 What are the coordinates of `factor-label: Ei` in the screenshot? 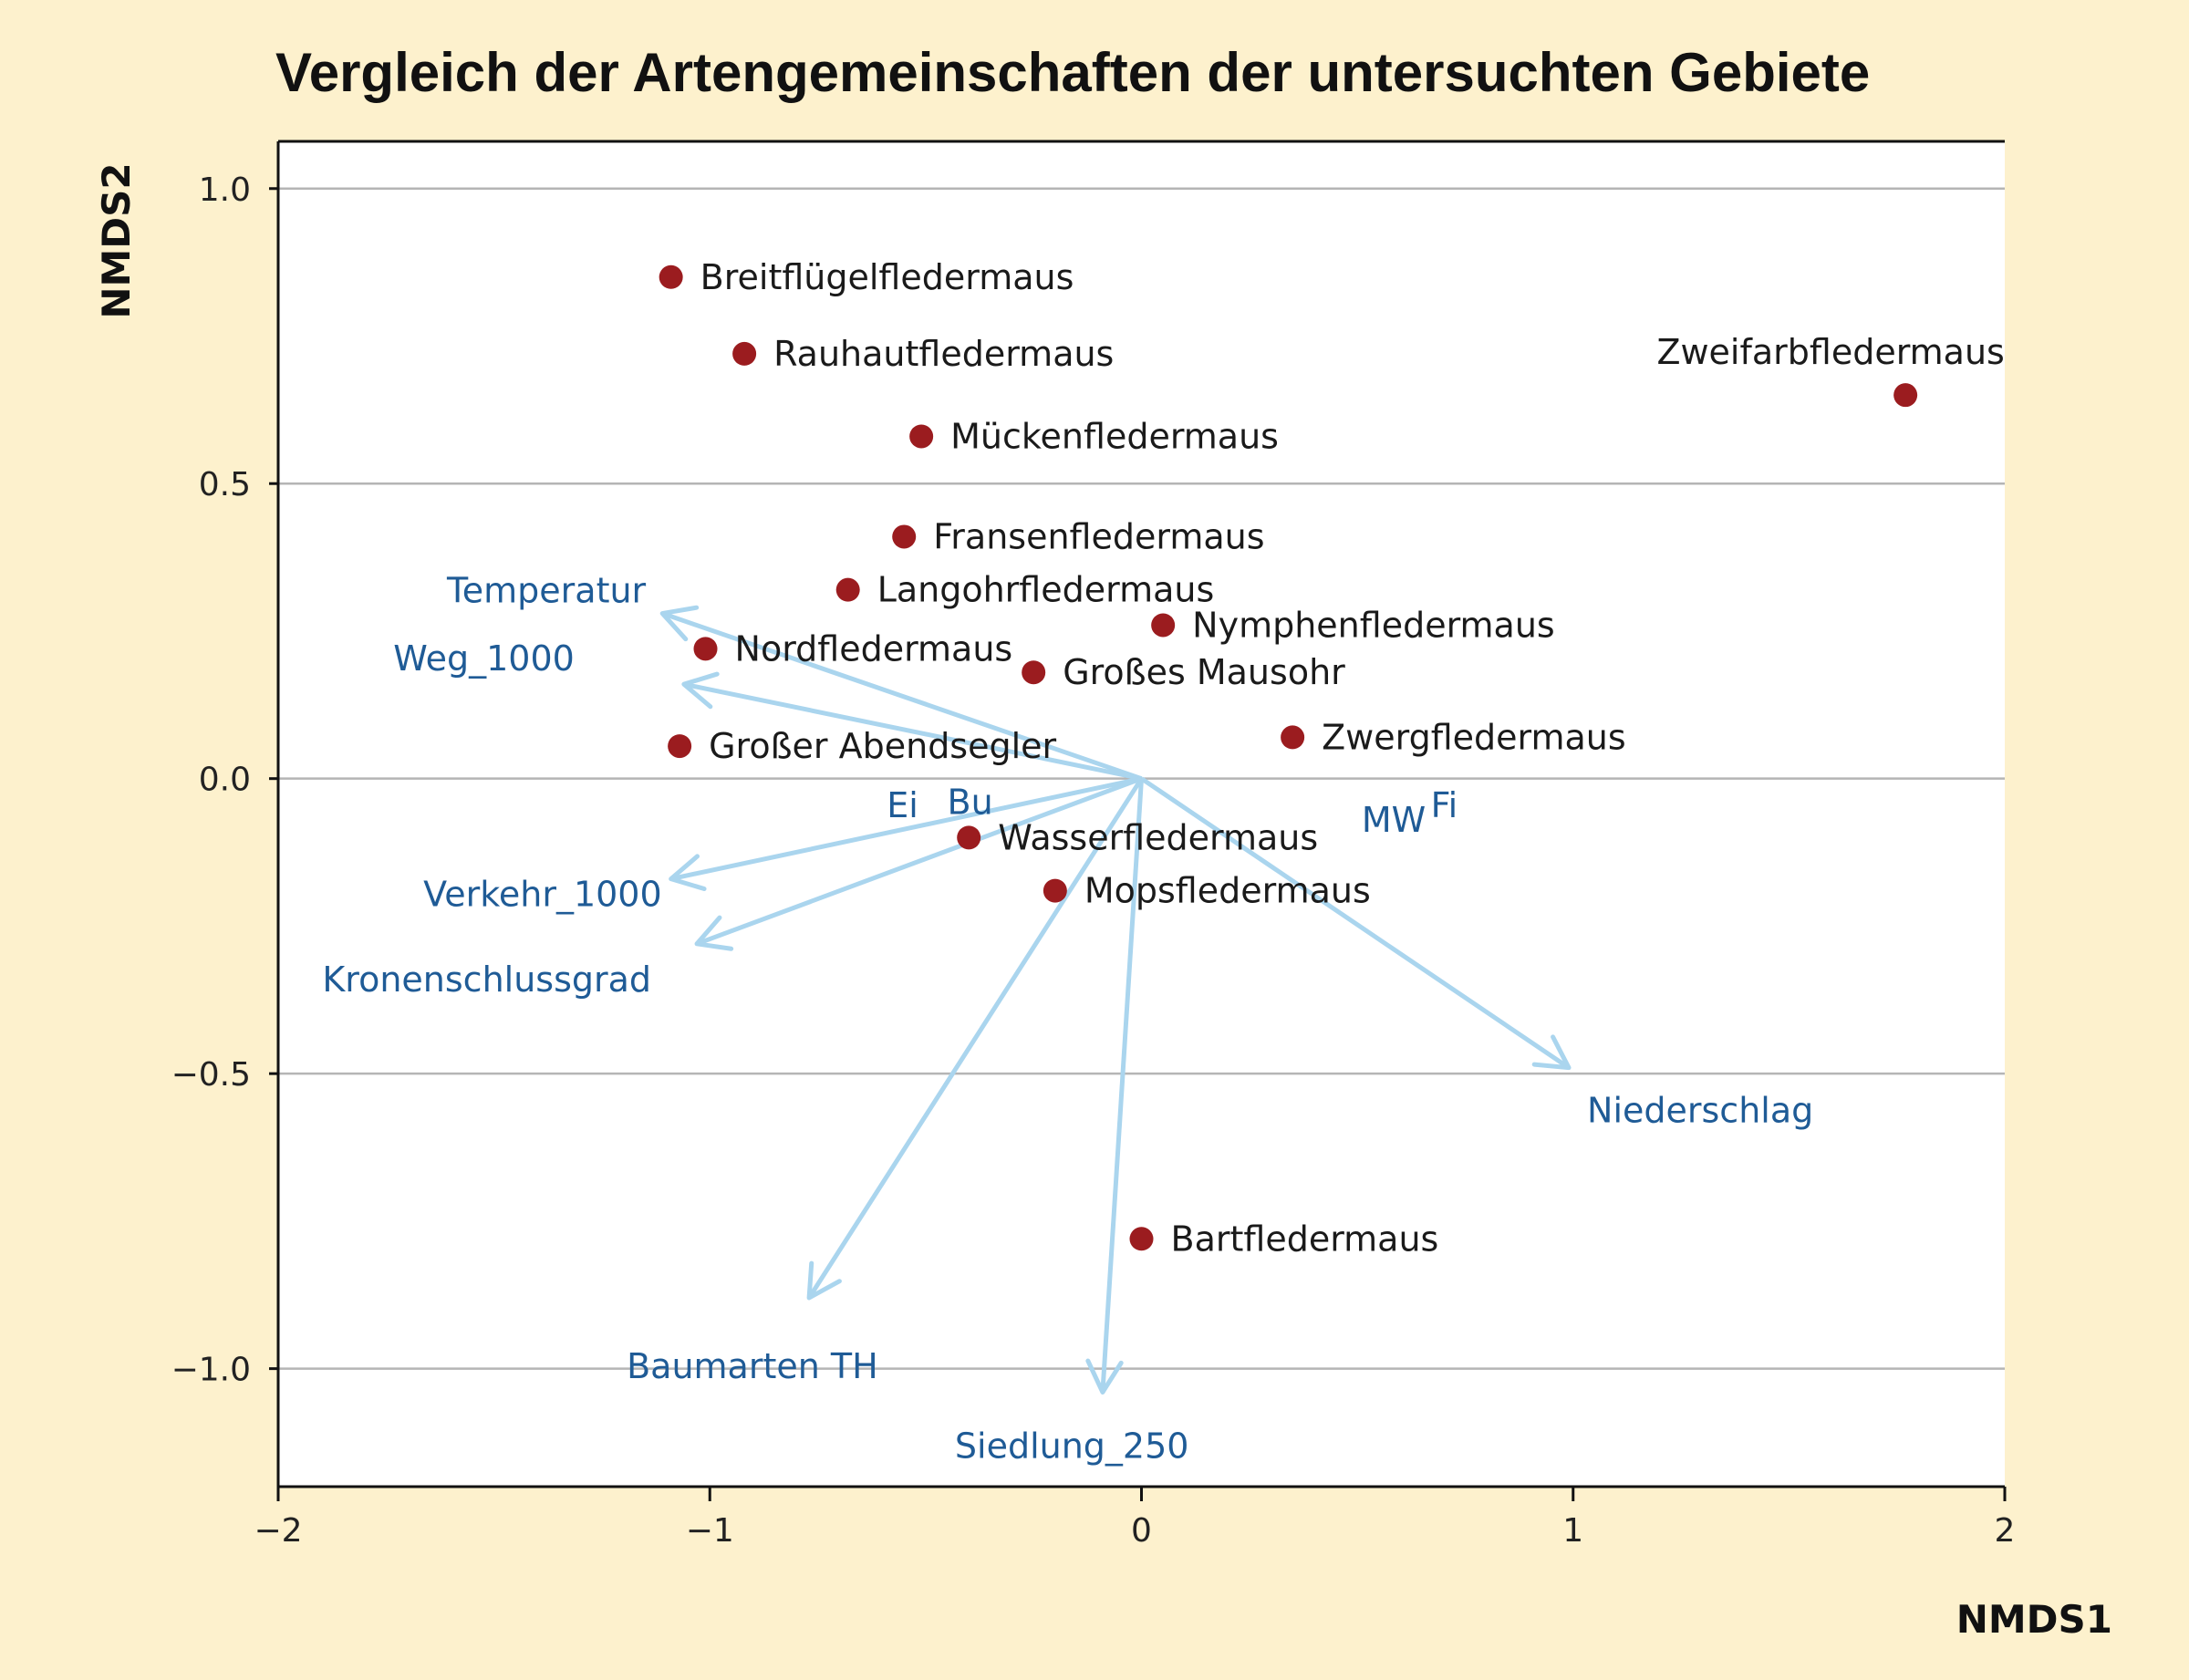 It's located at (902, 805).